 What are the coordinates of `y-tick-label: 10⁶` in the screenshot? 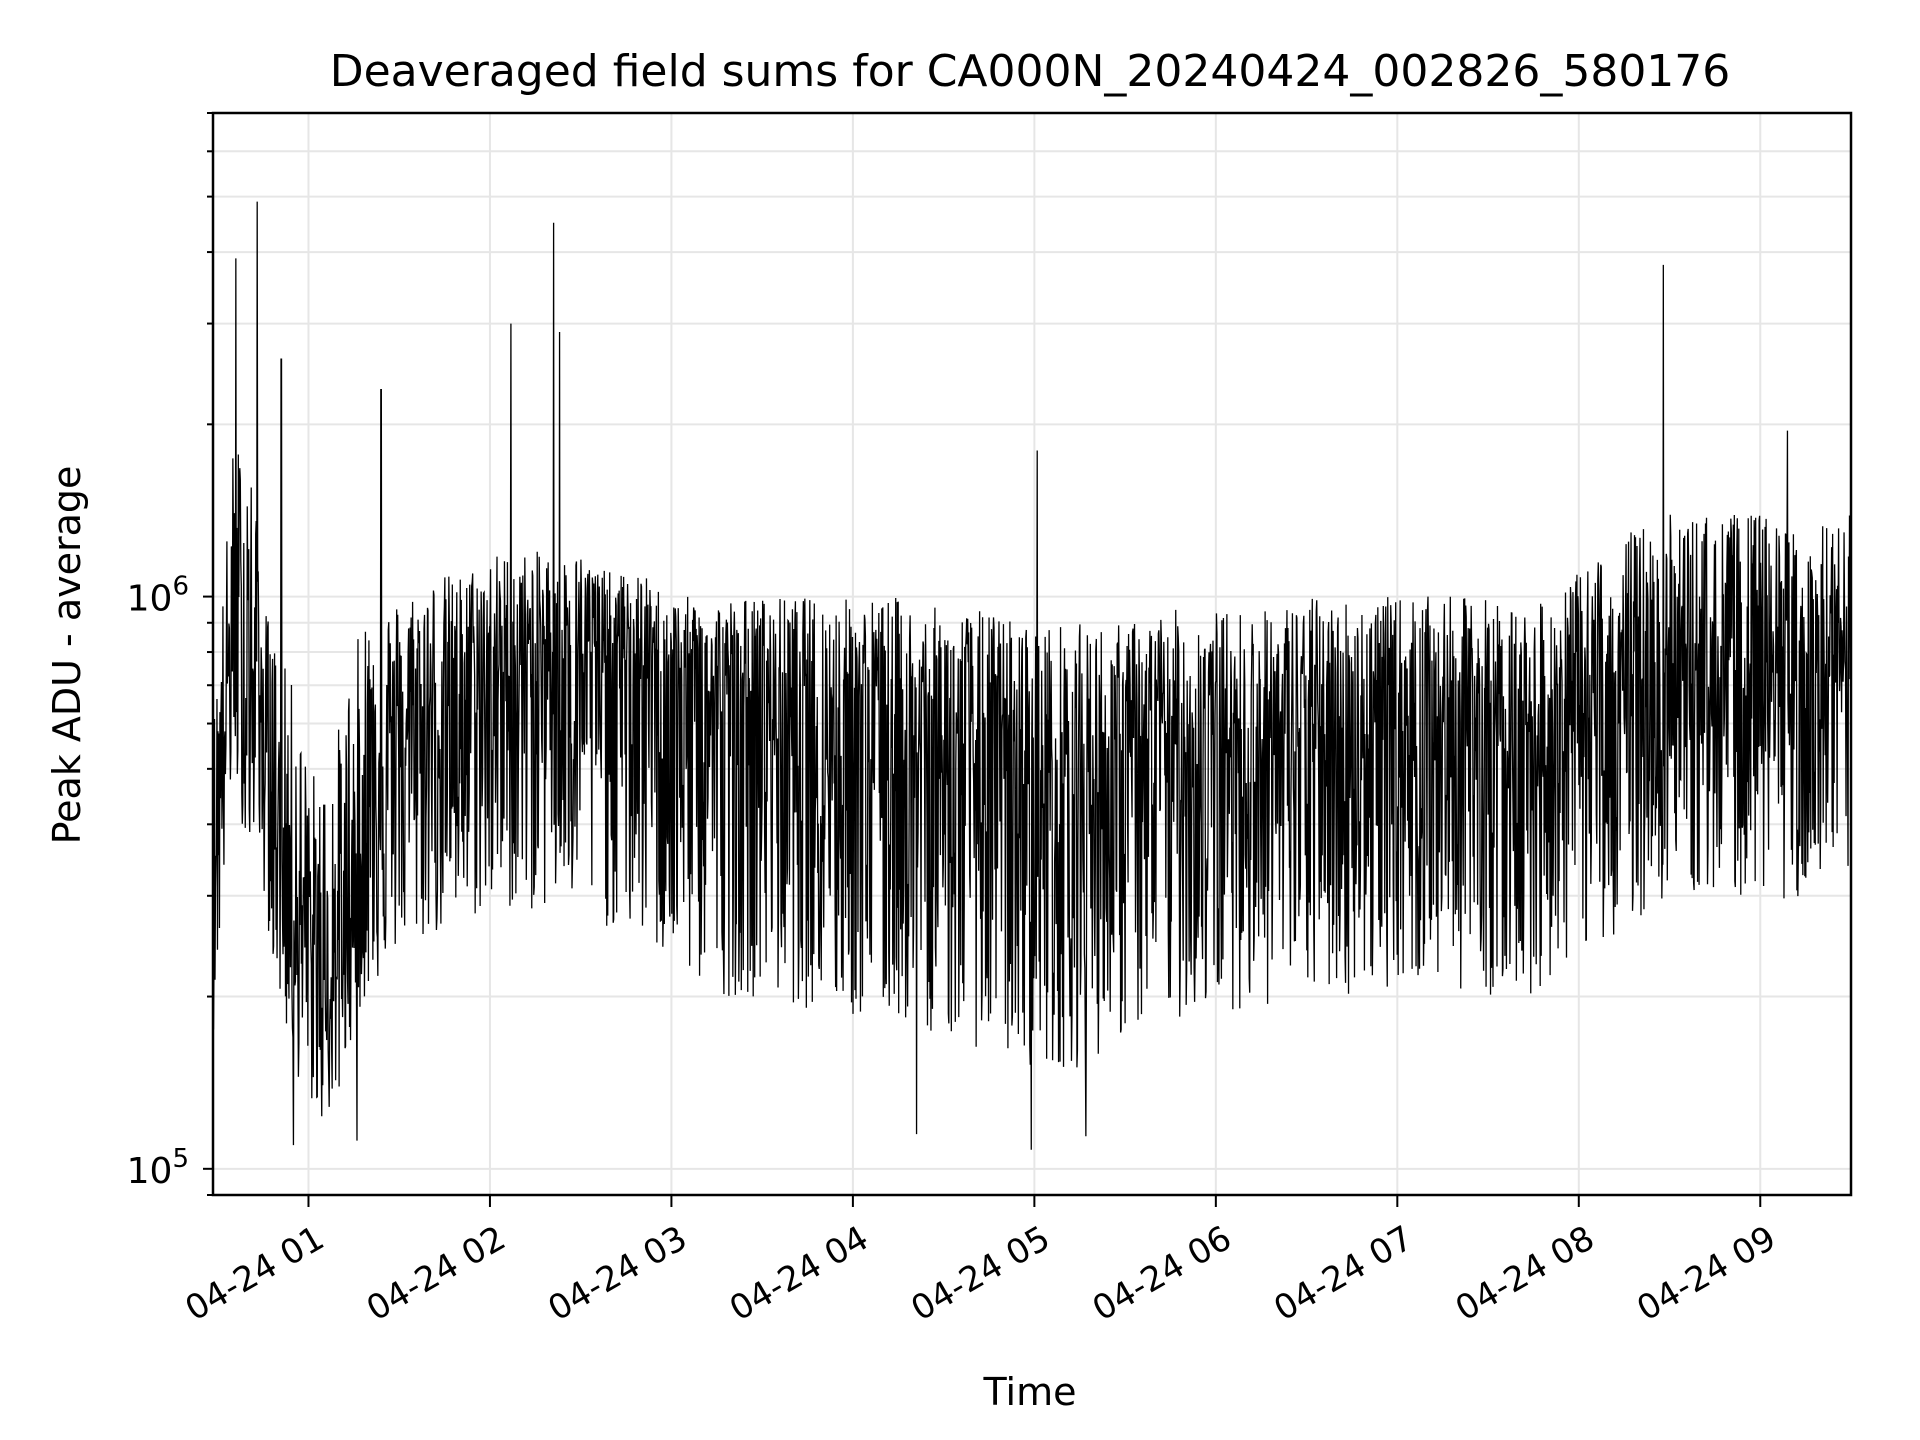 It's located at (158, 596).